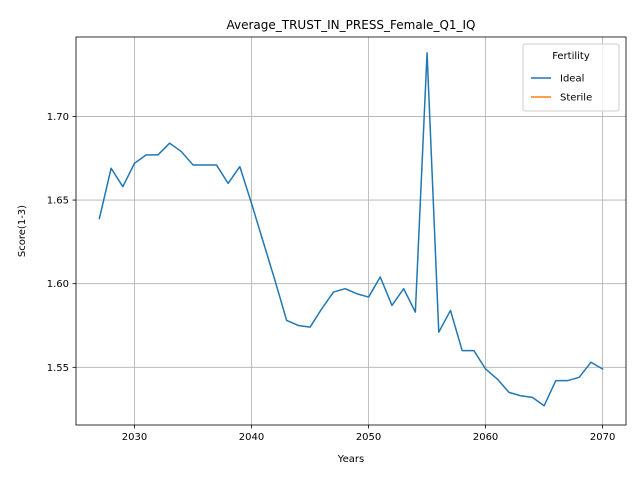 The height and width of the screenshot is (480, 640). I want to click on y-axis-label: Score(1-3), so click(22, 231).